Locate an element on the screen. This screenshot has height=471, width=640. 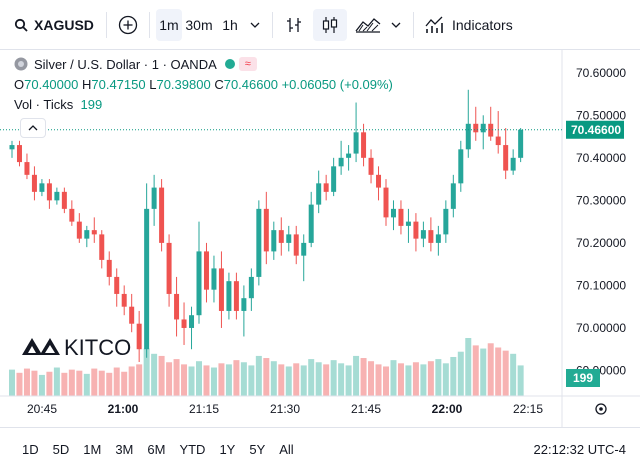
symbol-search: XAGUSD is located at coordinates (50, 25).